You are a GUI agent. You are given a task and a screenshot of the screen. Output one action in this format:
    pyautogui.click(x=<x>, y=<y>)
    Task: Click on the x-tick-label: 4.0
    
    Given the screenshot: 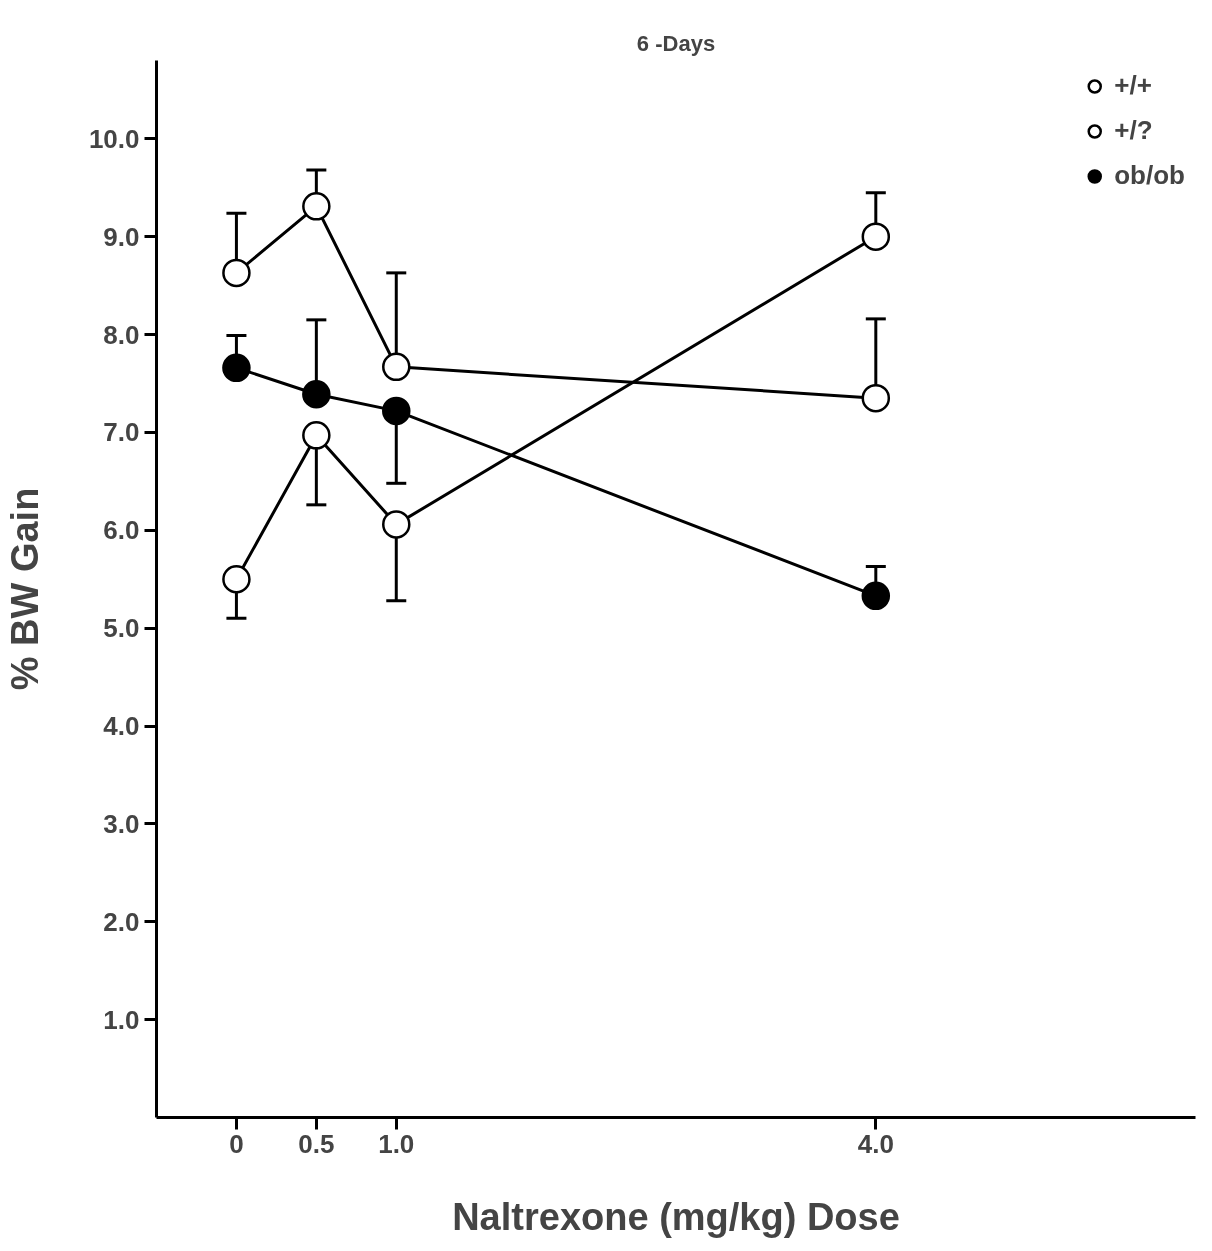 What is the action you would take?
    pyautogui.click(x=875, y=1143)
    